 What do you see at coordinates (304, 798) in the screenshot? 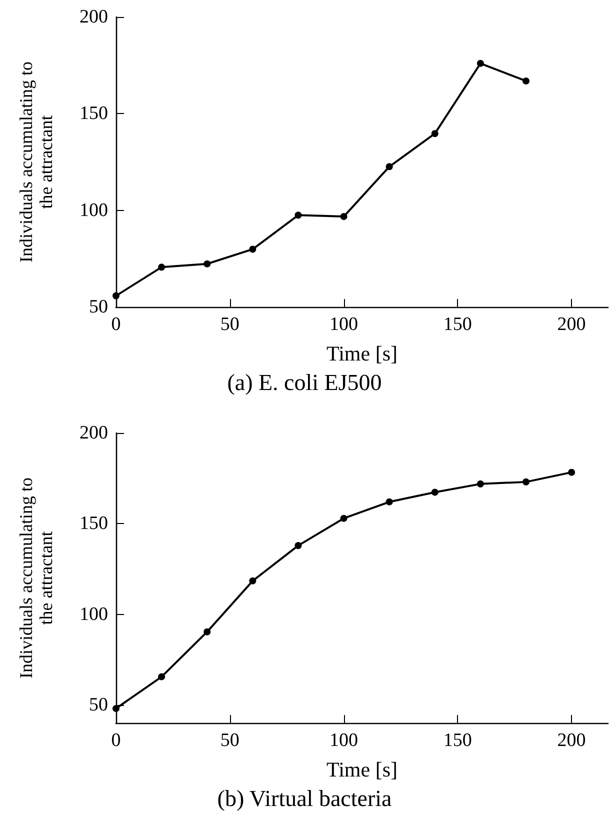
I see `text: (b) Virtual bacteria` at bounding box center [304, 798].